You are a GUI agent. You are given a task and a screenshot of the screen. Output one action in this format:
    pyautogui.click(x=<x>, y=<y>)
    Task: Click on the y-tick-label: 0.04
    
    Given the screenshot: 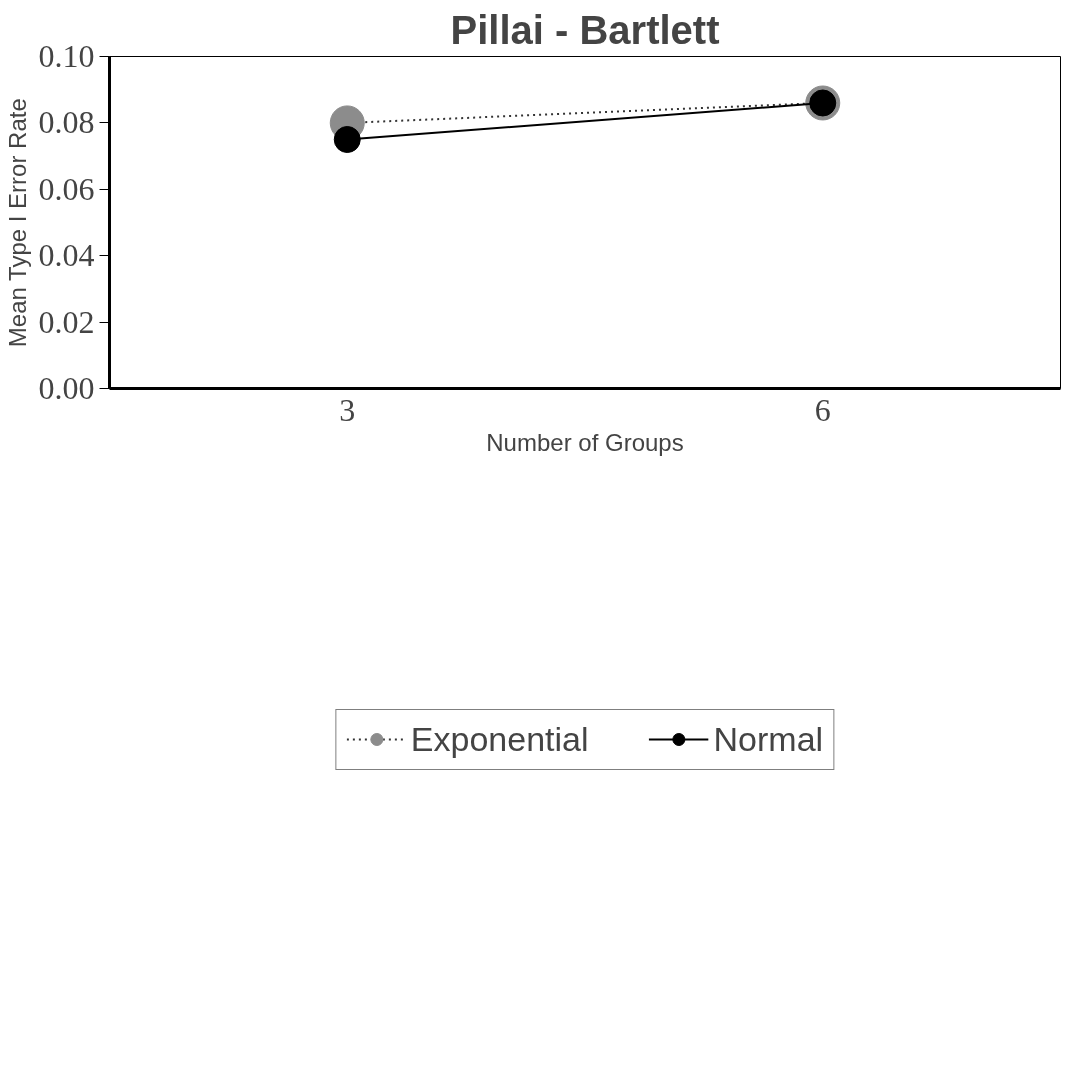 What is the action you would take?
    pyautogui.click(x=66, y=255)
    